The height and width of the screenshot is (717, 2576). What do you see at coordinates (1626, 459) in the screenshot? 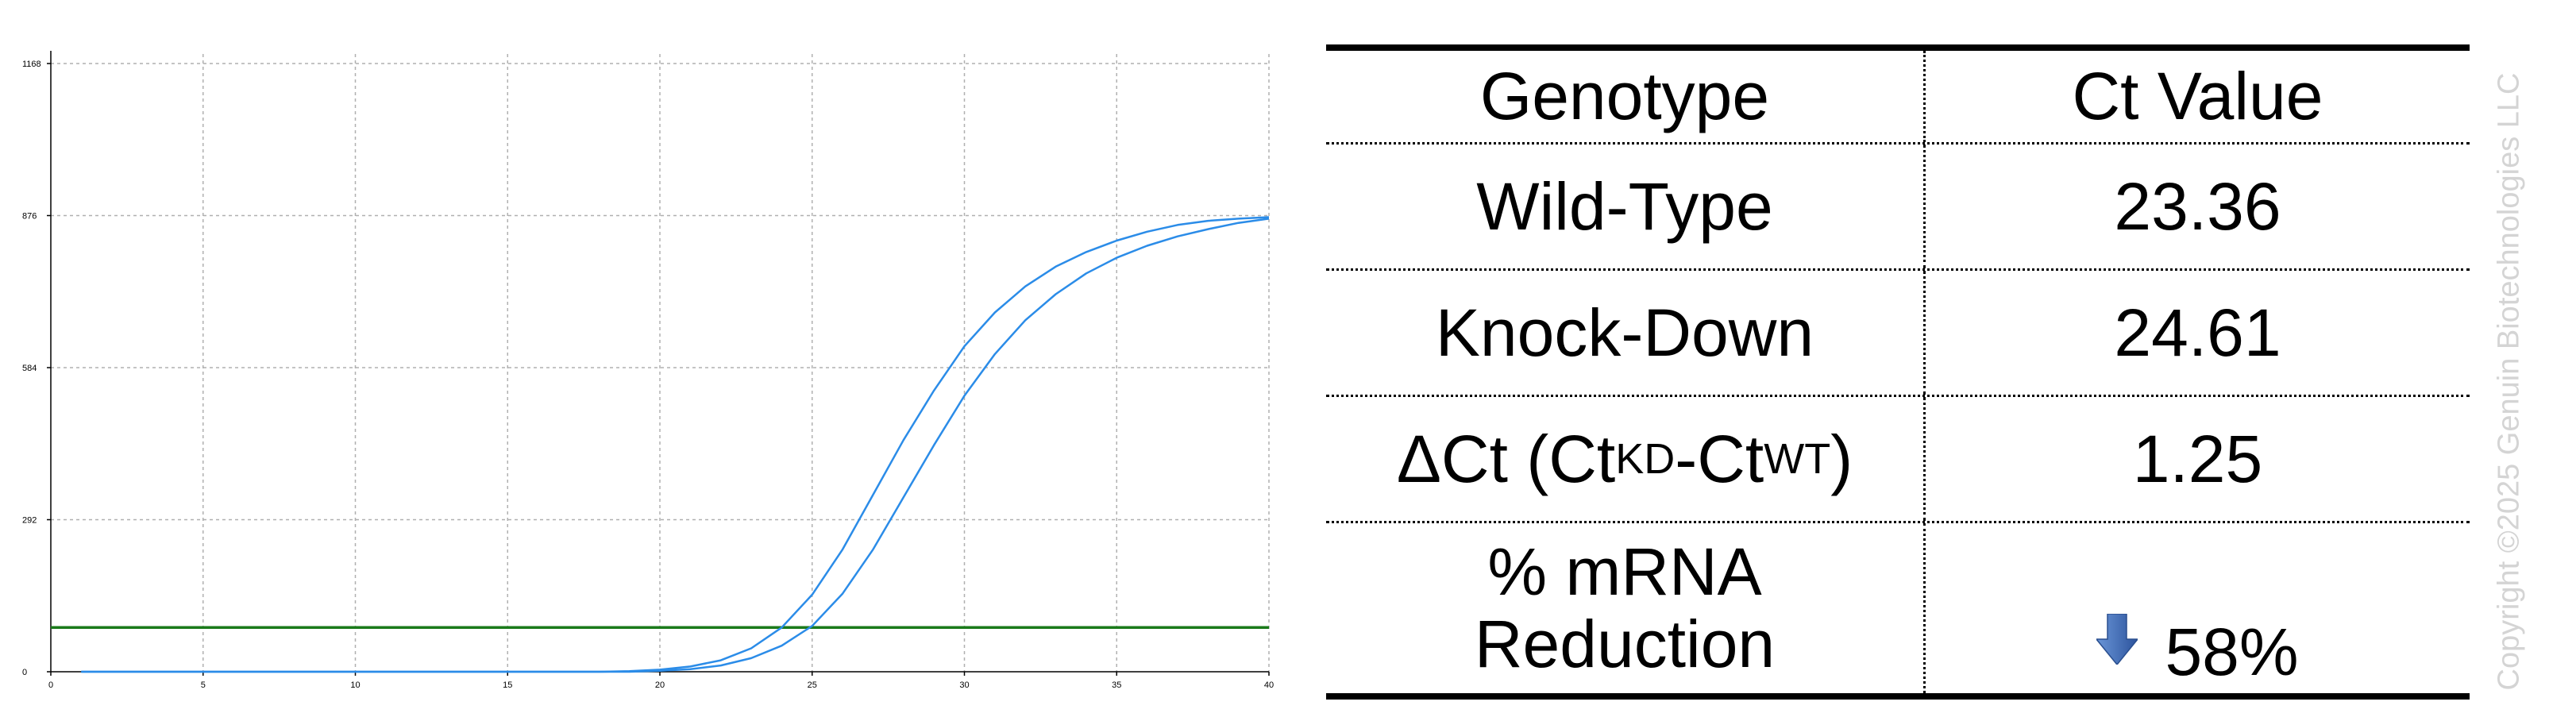
I see `delta-ct-label: ΔCt (Ct KD -Ct WT)` at bounding box center [1626, 459].